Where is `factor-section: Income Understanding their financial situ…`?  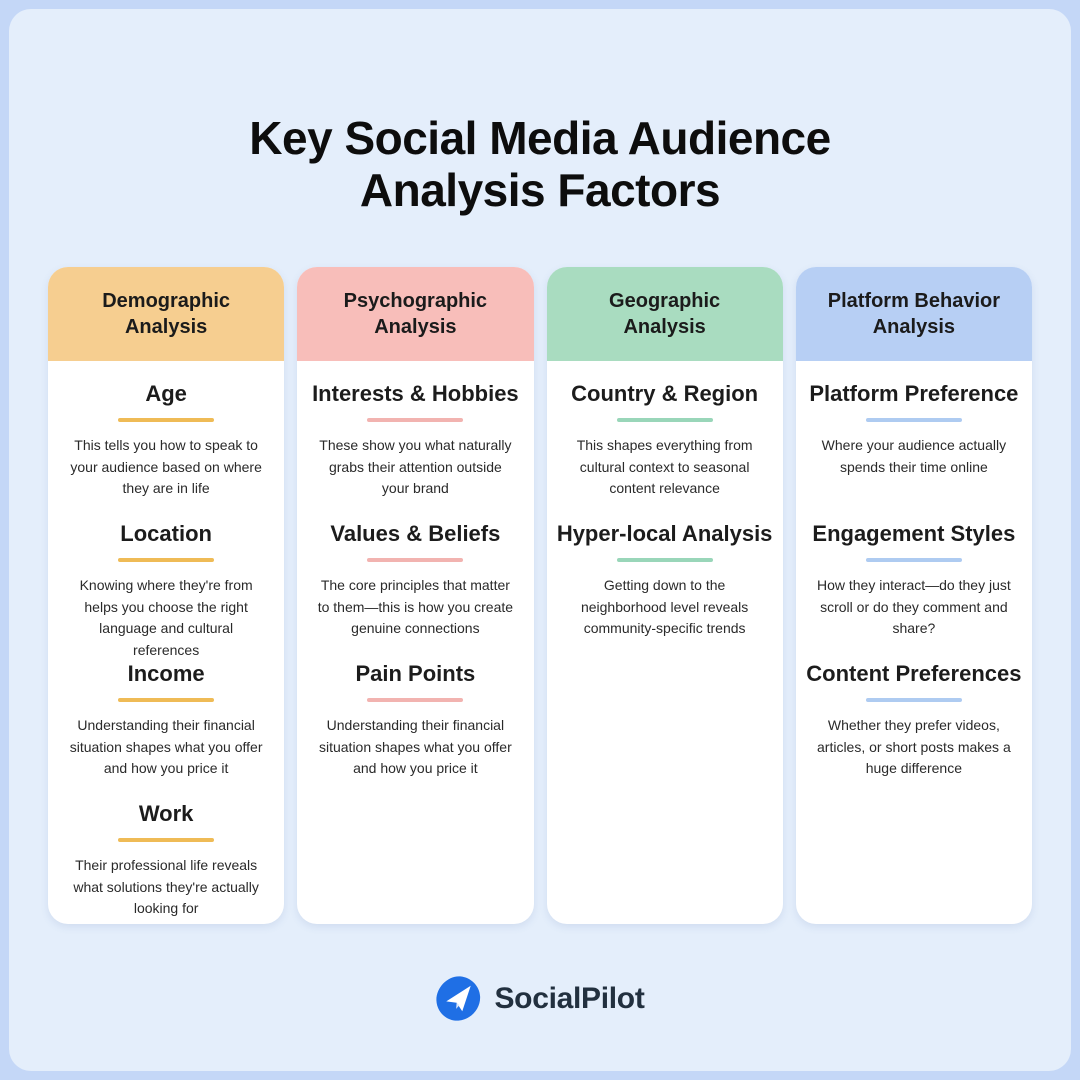
factor-section: Income Understanding their financial situ… is located at coordinates (166, 725).